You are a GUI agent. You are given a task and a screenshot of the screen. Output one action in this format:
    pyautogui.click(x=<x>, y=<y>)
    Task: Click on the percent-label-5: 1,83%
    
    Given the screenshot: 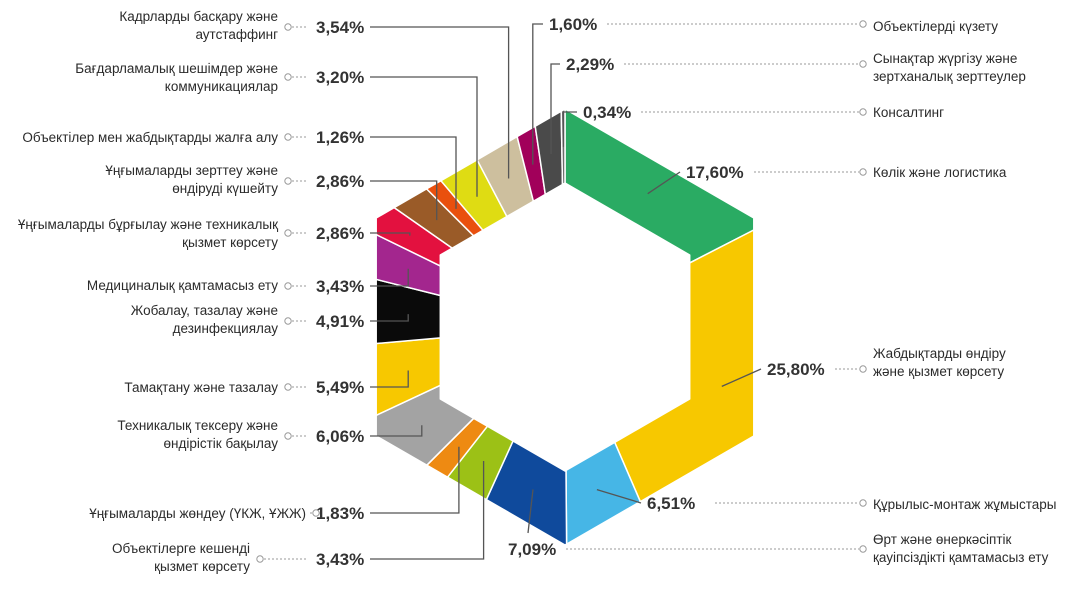 What is the action you would take?
    pyautogui.click(x=340, y=513)
    